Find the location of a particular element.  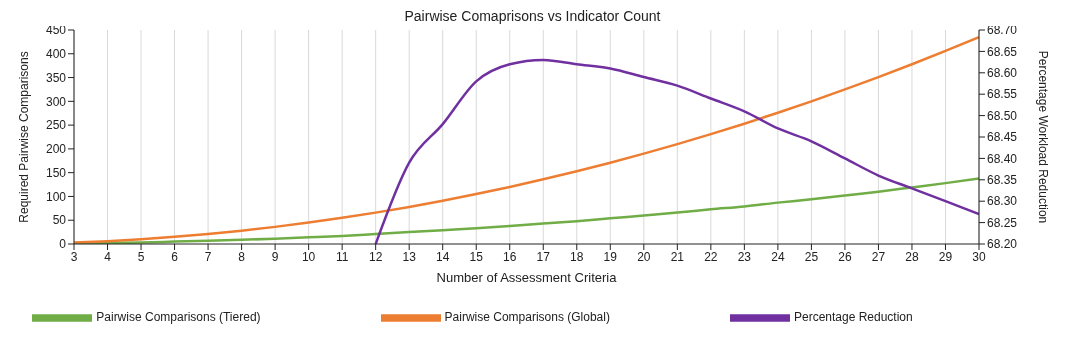

x-tick-label: 30 is located at coordinates (979, 256).